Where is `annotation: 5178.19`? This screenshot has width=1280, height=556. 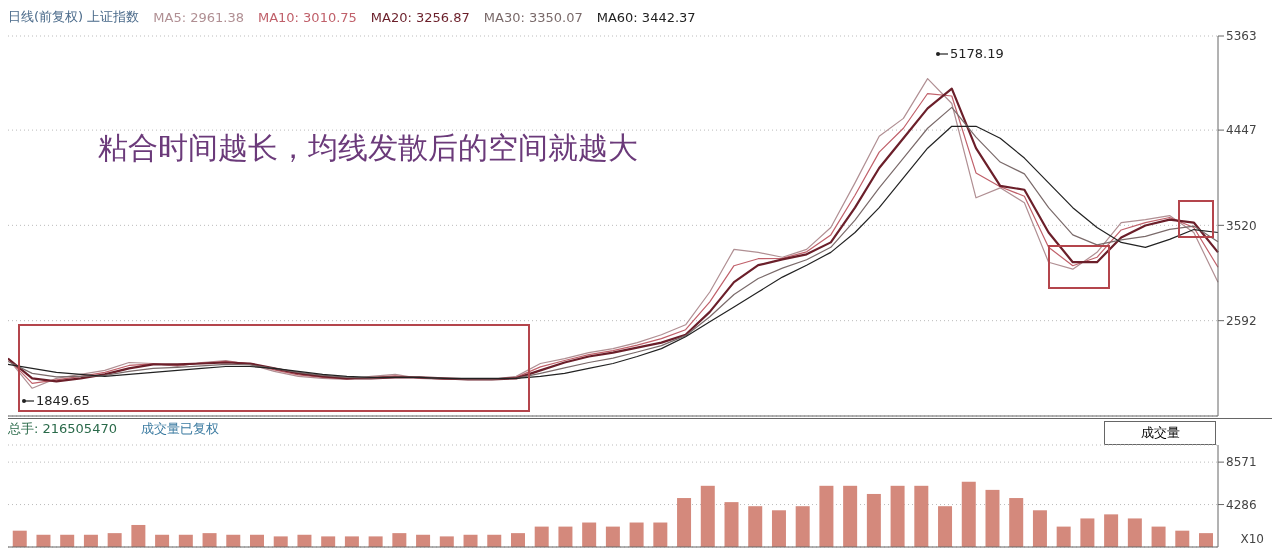 annotation: 5178.19 is located at coordinates (977, 53).